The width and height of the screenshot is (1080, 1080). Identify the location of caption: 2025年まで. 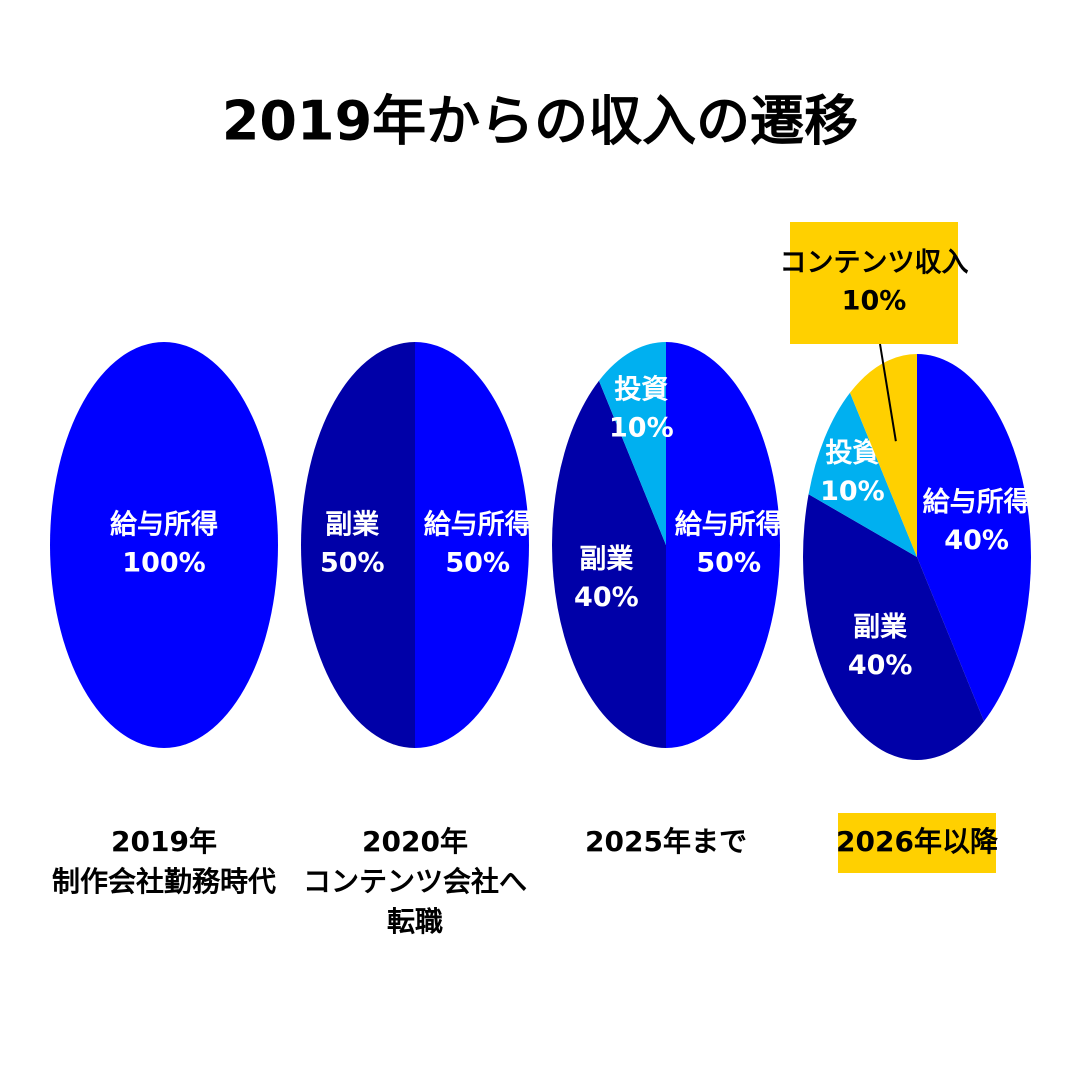
(666, 841).